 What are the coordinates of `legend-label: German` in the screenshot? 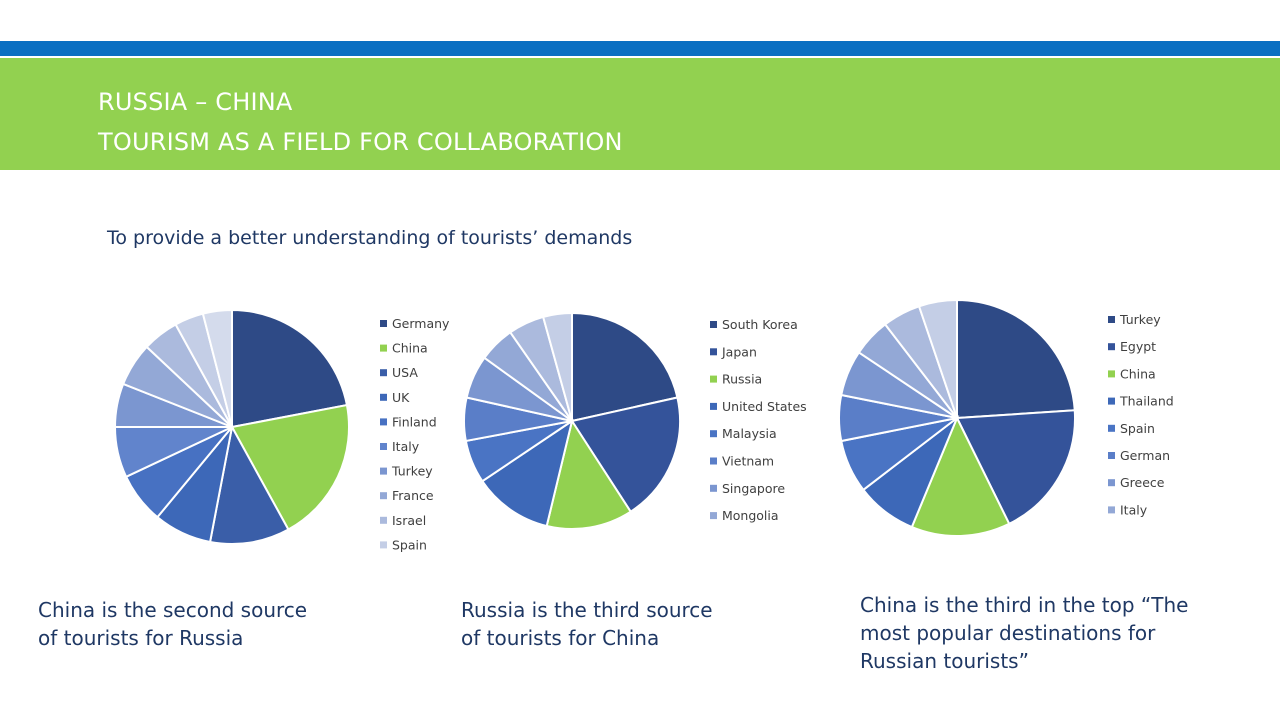 It's located at (1145, 455).